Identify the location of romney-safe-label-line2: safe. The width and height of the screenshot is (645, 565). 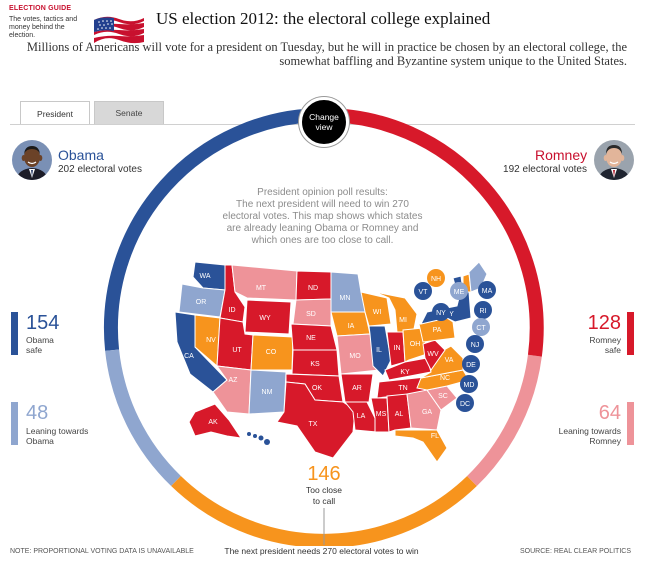
(612, 350).